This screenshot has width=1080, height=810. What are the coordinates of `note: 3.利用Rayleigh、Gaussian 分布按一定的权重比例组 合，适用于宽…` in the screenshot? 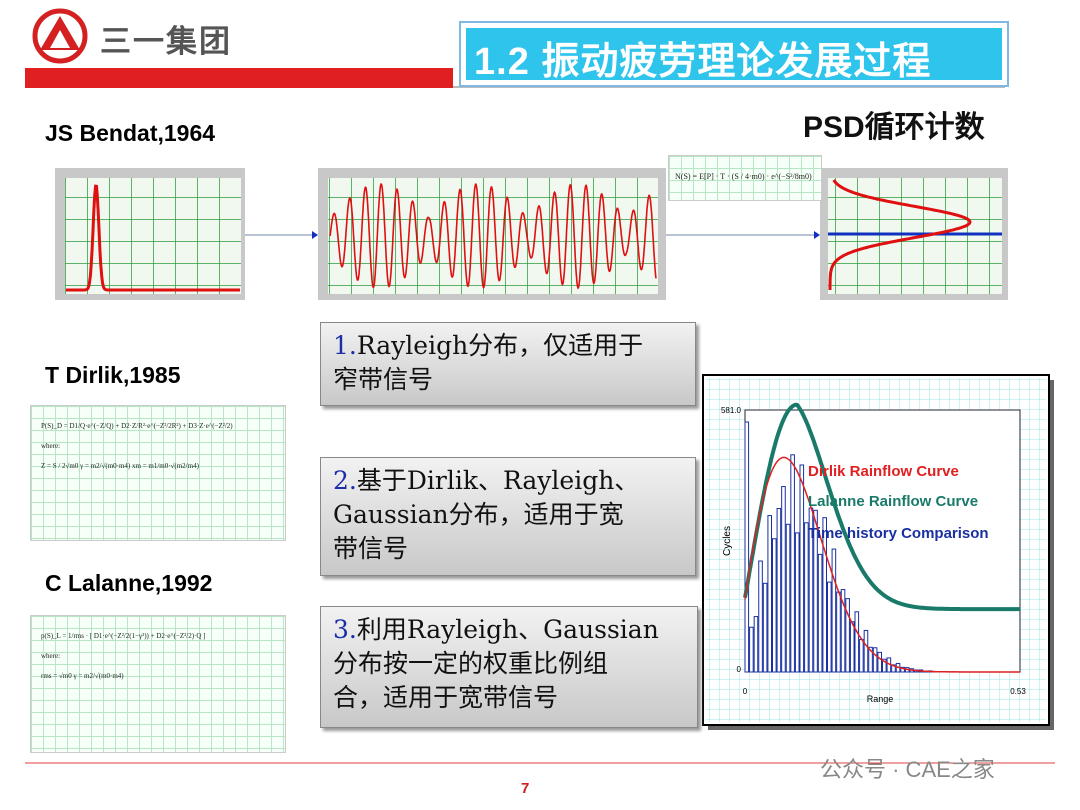 It's located at (509, 667).